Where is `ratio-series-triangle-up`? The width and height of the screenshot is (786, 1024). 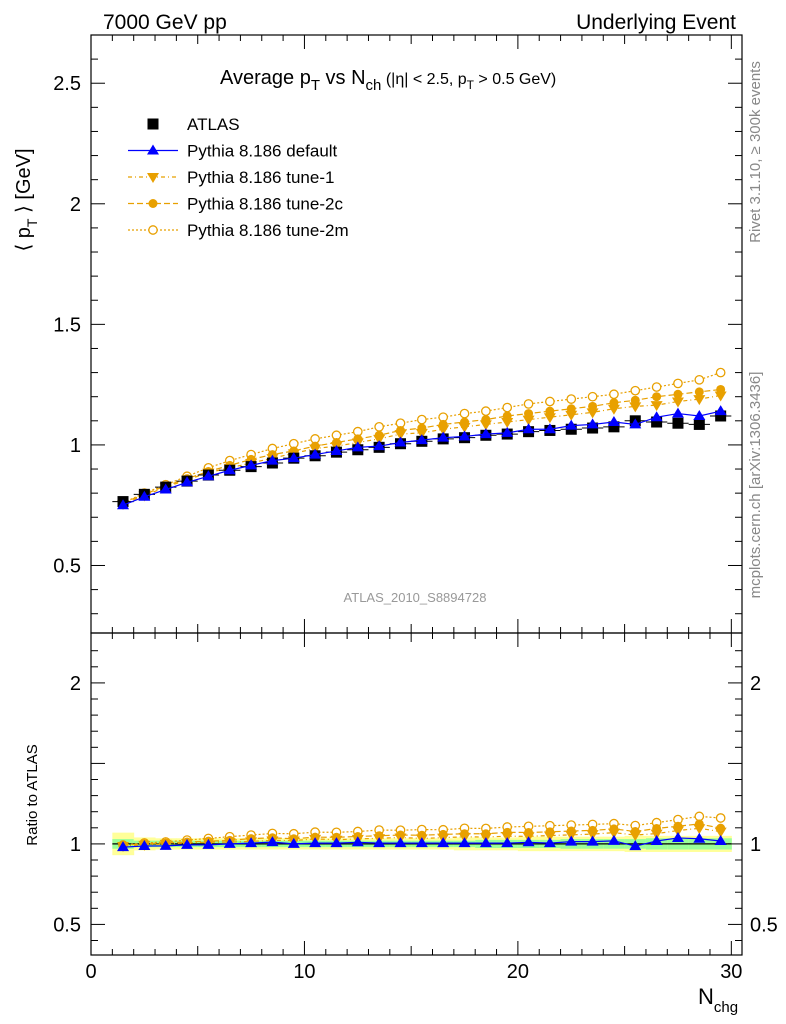
ratio-series-triangle-up is located at coordinates (422, 841).